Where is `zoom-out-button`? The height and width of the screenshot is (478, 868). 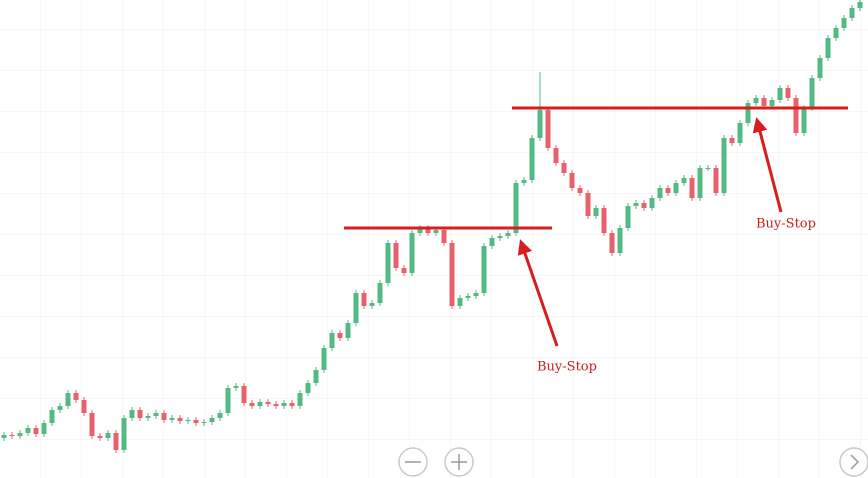 zoom-out-button is located at coordinates (413, 462).